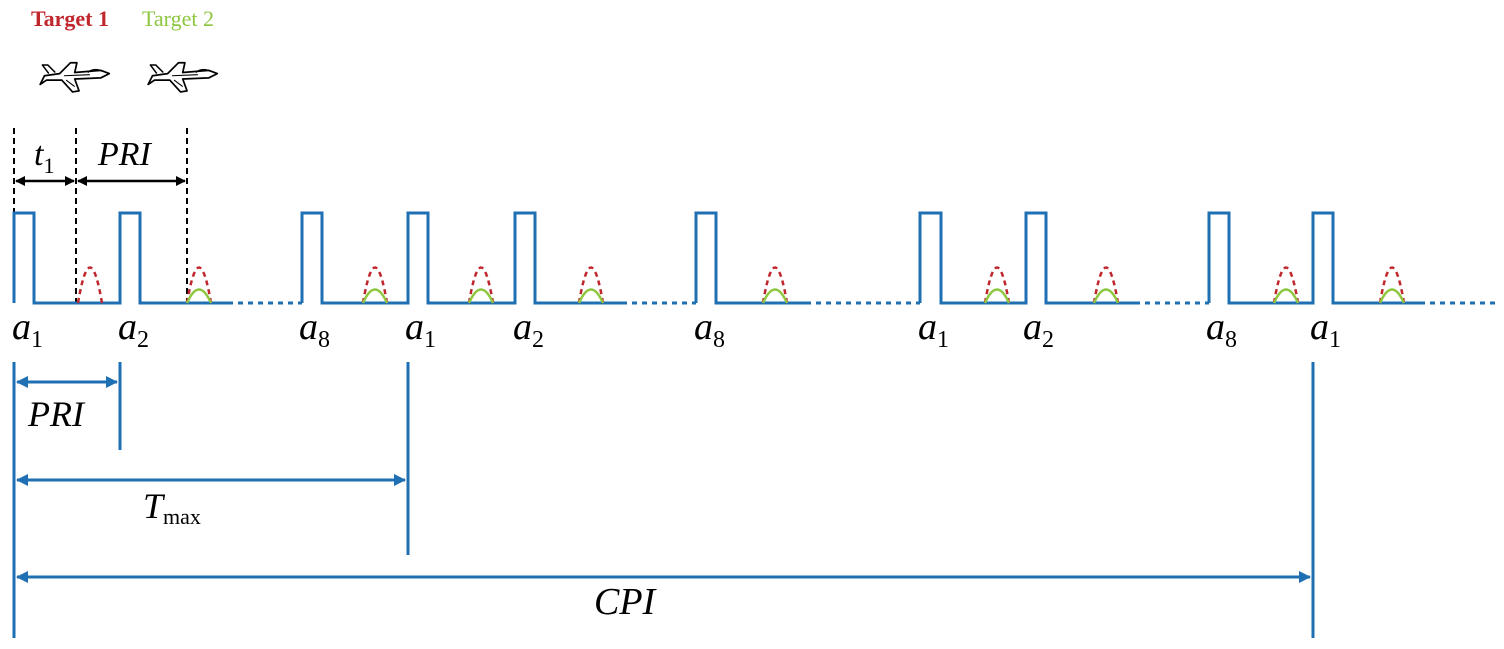 The height and width of the screenshot is (649, 1504). What do you see at coordinates (70, 18) in the screenshot?
I see `legend-target-1: Target 1` at bounding box center [70, 18].